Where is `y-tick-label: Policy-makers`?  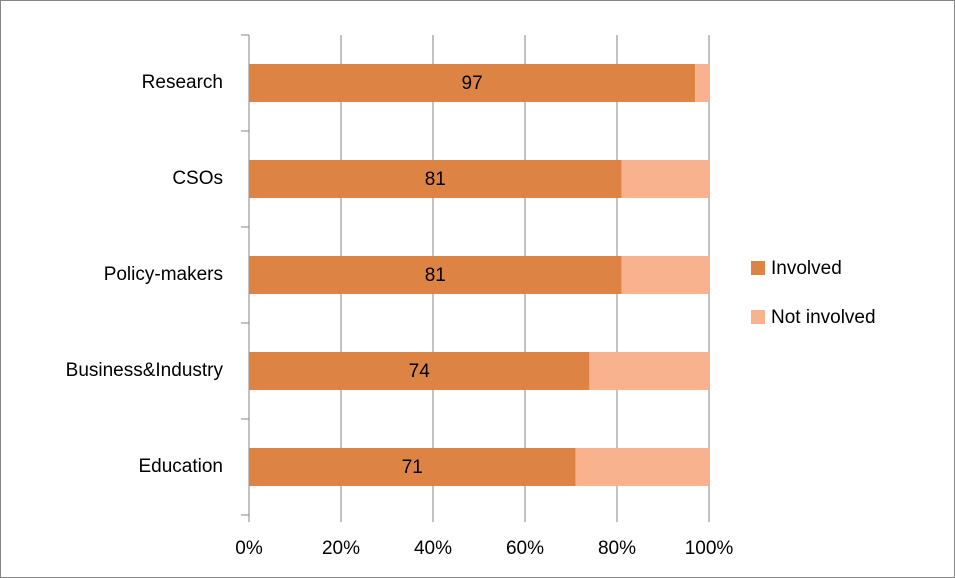 y-tick-label: Policy-makers is located at coordinates (163, 274).